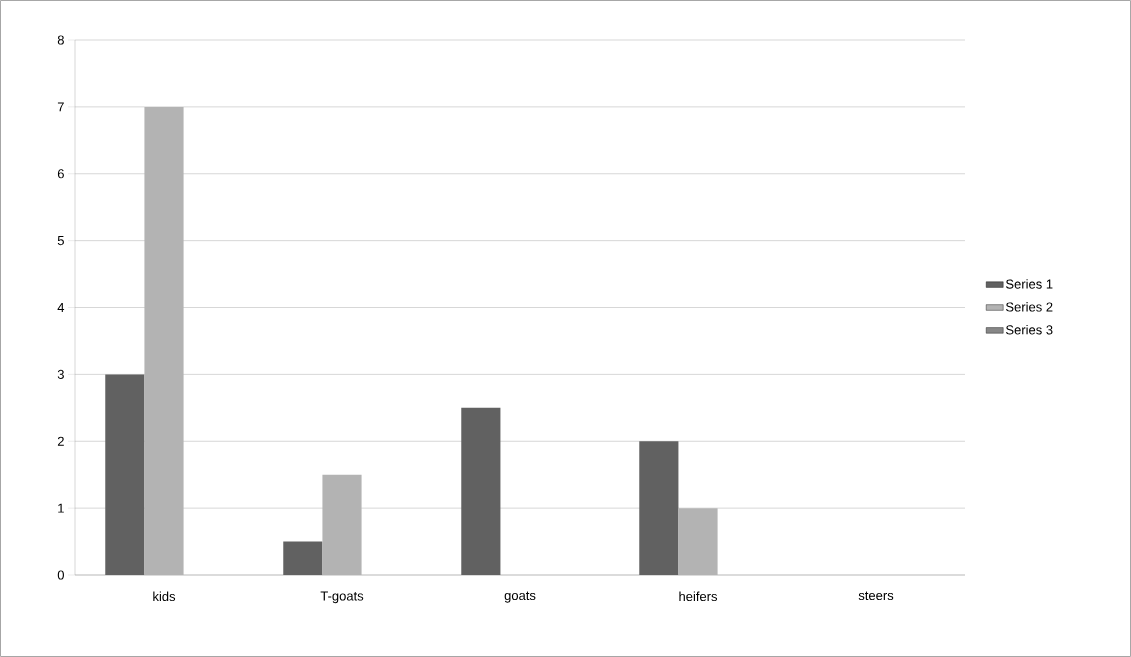 The image size is (1131, 657). Describe the element at coordinates (520, 597) in the screenshot. I see `x-tick-label: goats` at that location.